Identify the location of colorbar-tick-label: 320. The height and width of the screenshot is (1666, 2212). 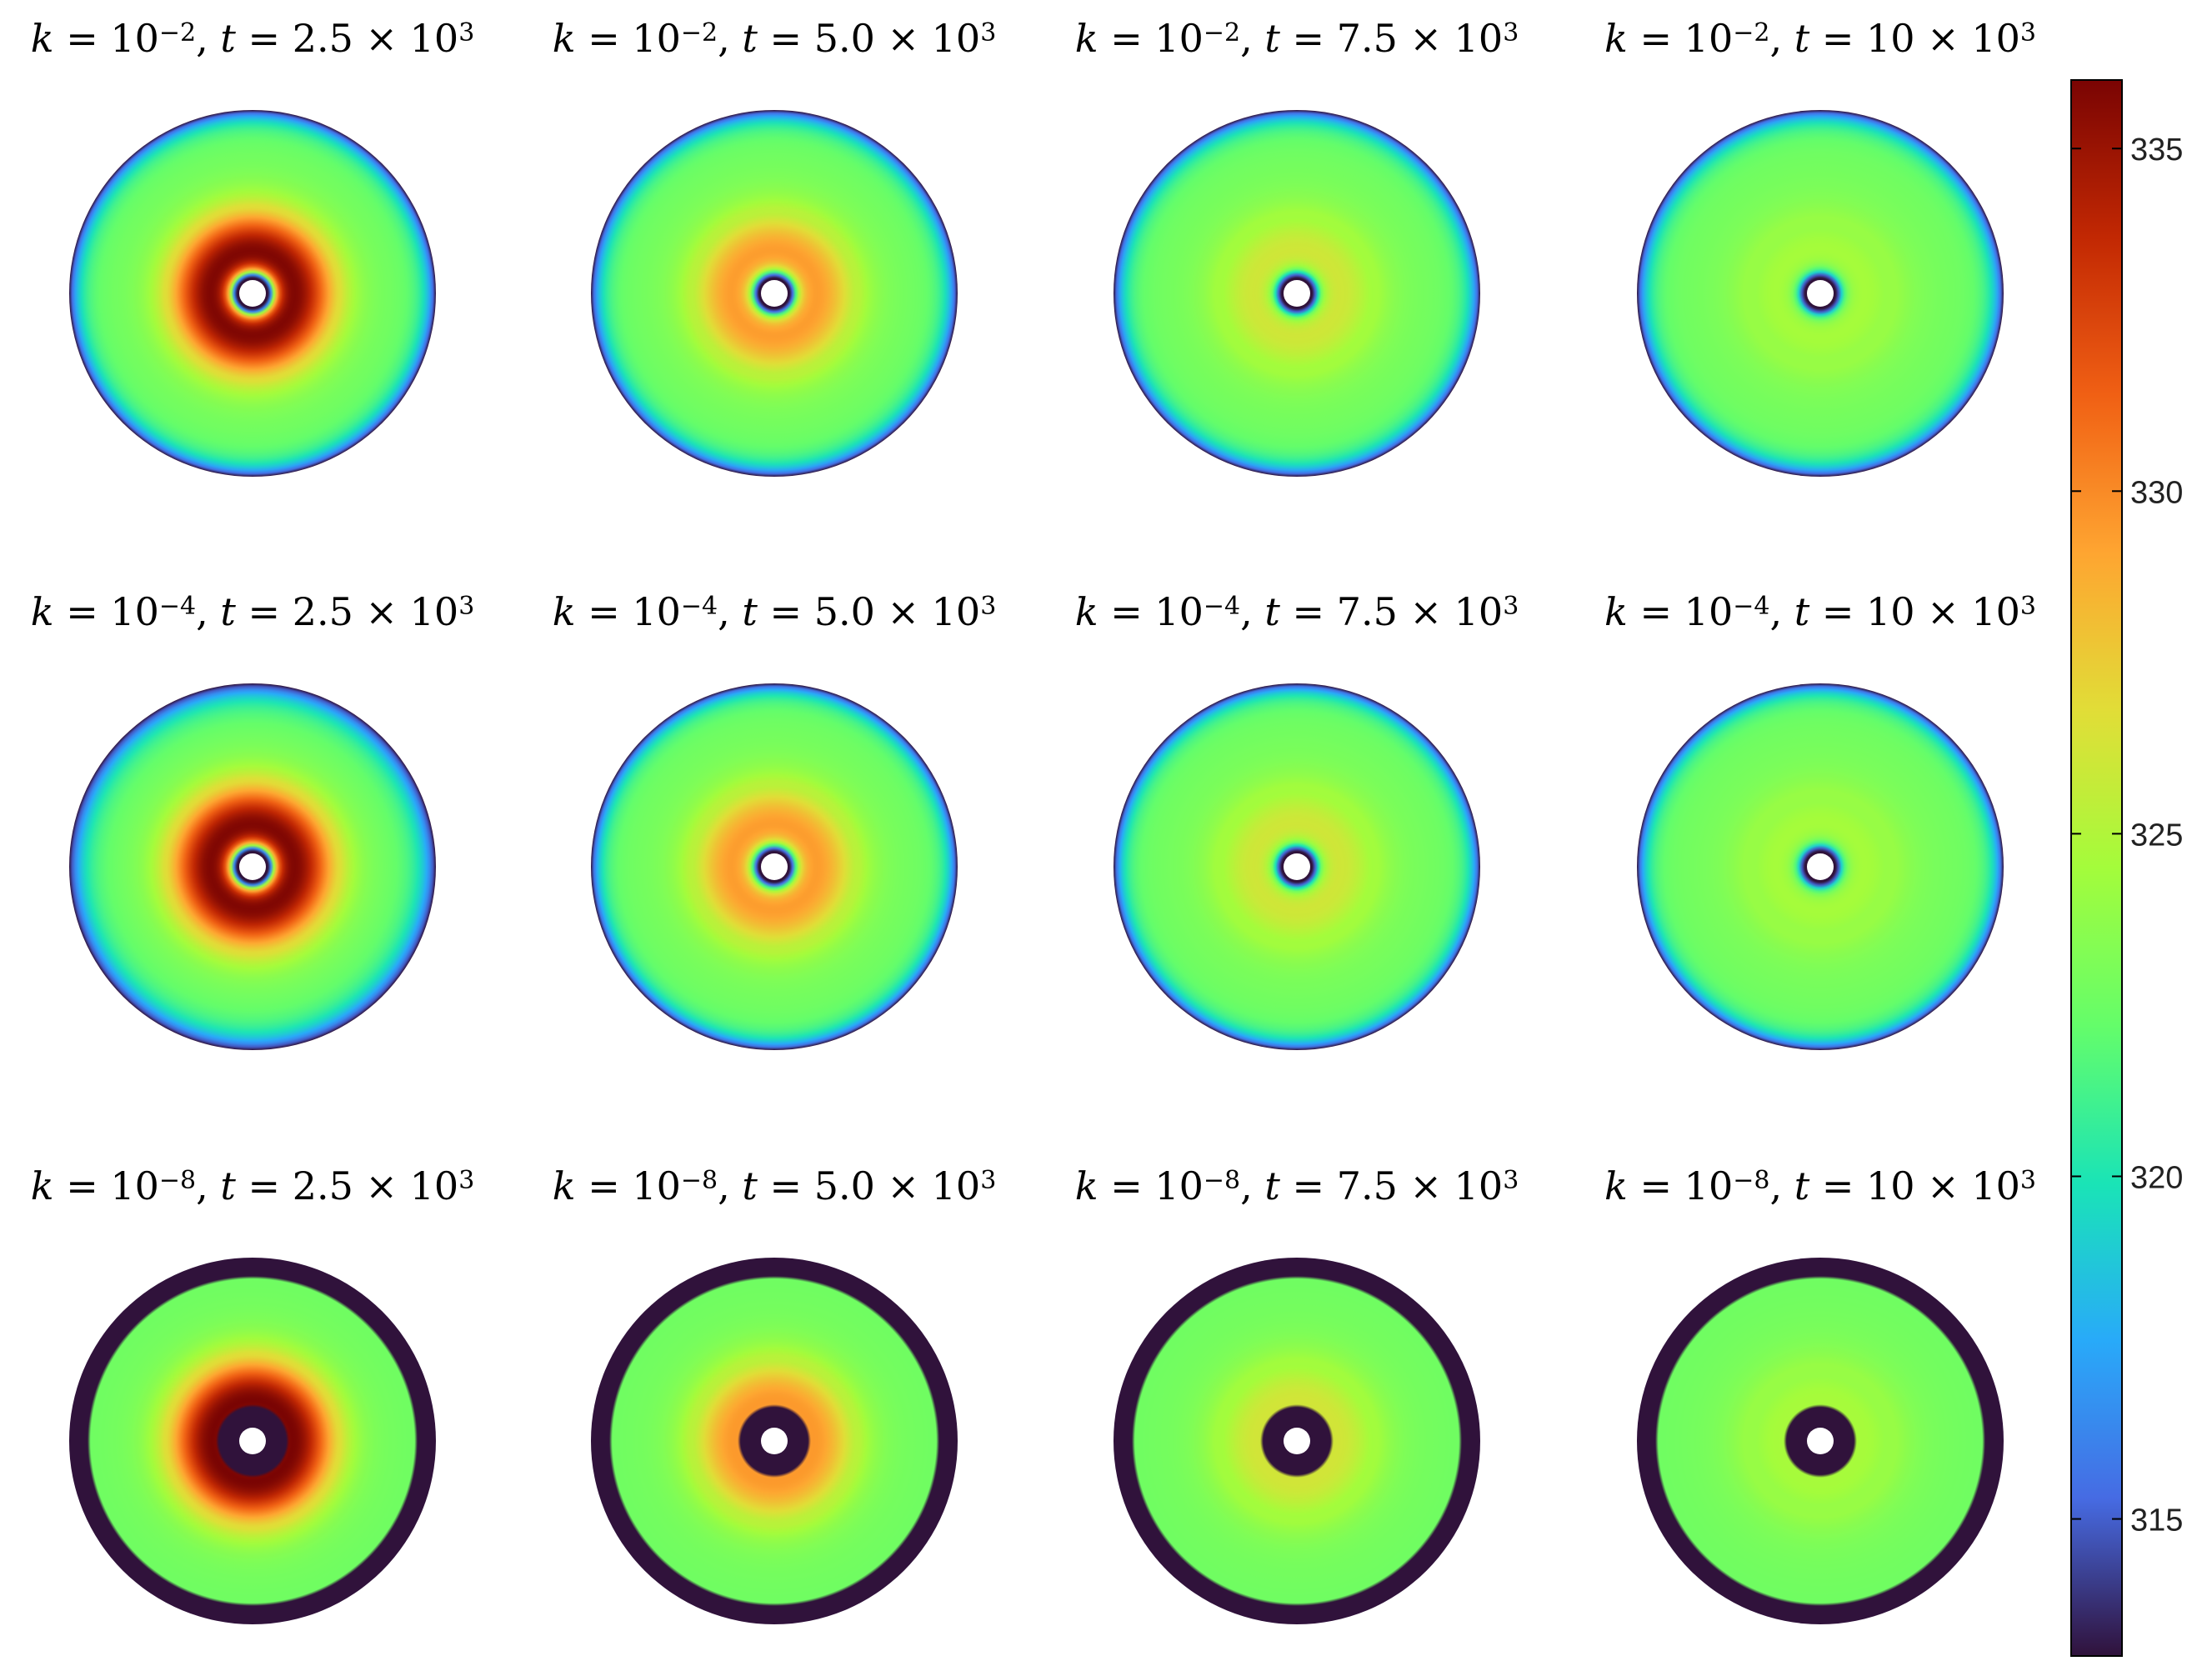
(2156, 1177).